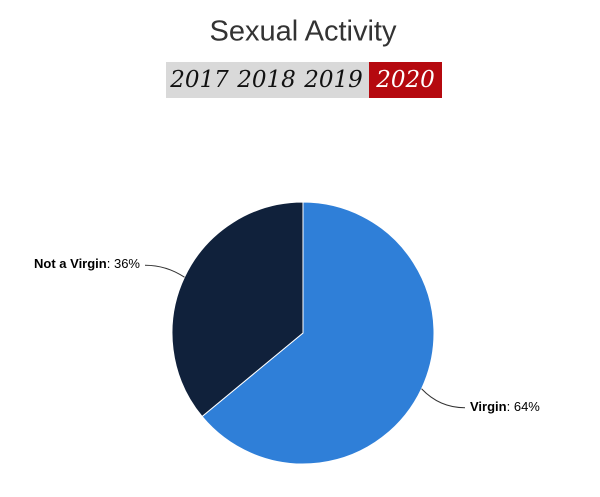  What do you see at coordinates (303, 32) in the screenshot?
I see `chart-title: Sexual Activity` at bounding box center [303, 32].